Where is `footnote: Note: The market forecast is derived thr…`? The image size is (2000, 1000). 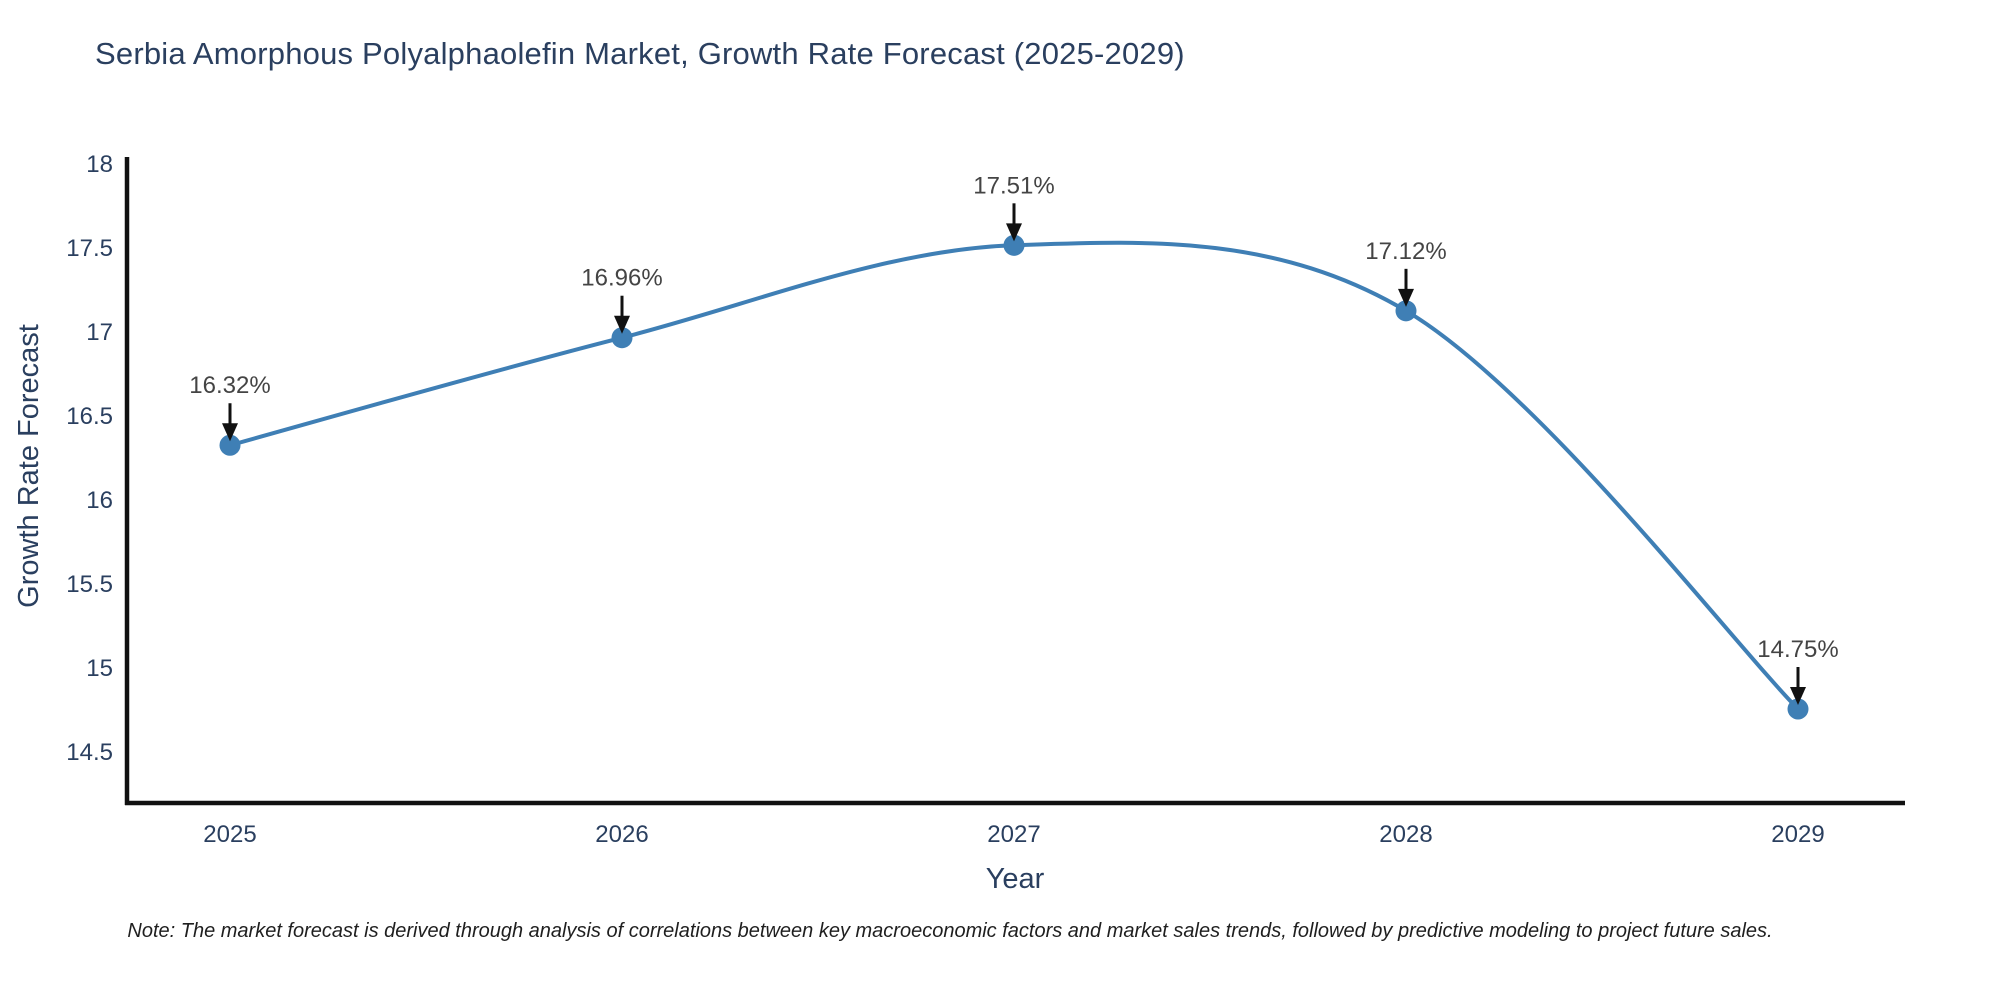
footnote: Note: The market forecast is derived thr… is located at coordinates (950, 931).